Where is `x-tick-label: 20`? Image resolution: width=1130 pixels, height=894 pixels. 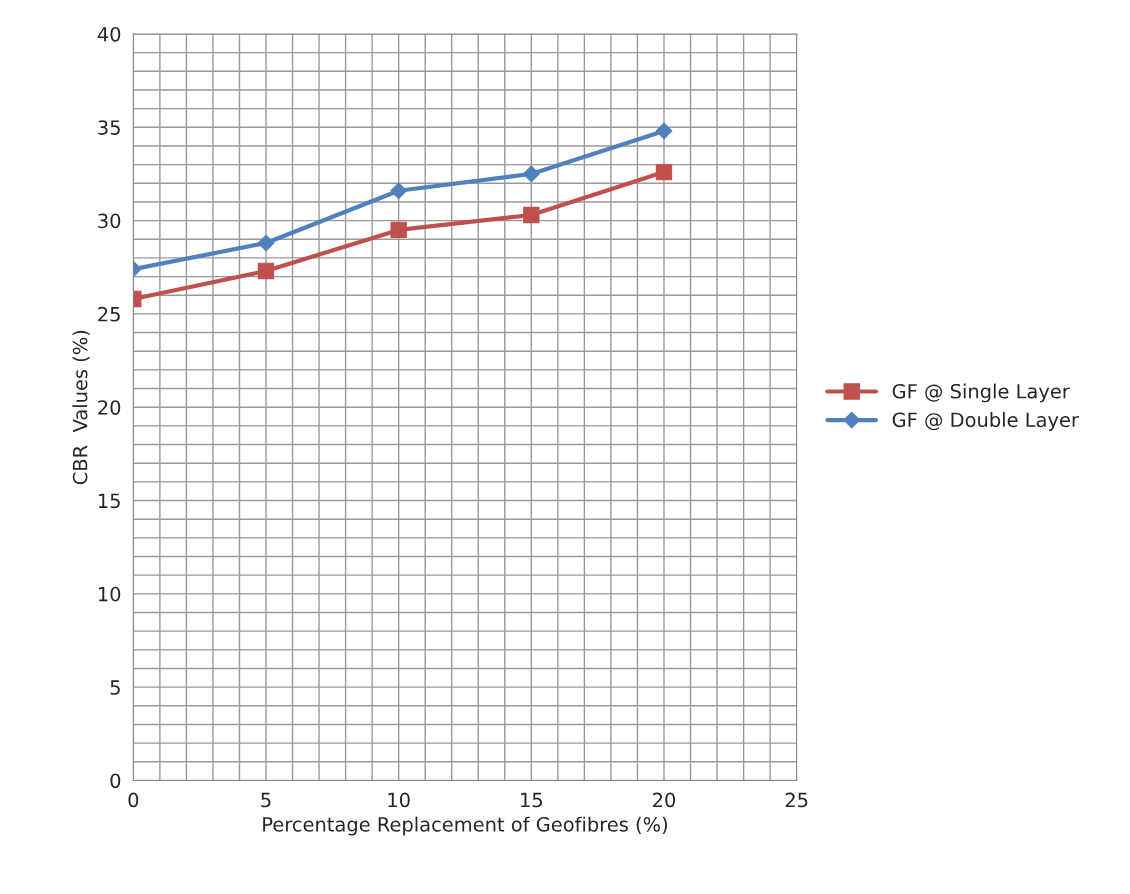
x-tick-label: 20 is located at coordinates (664, 800).